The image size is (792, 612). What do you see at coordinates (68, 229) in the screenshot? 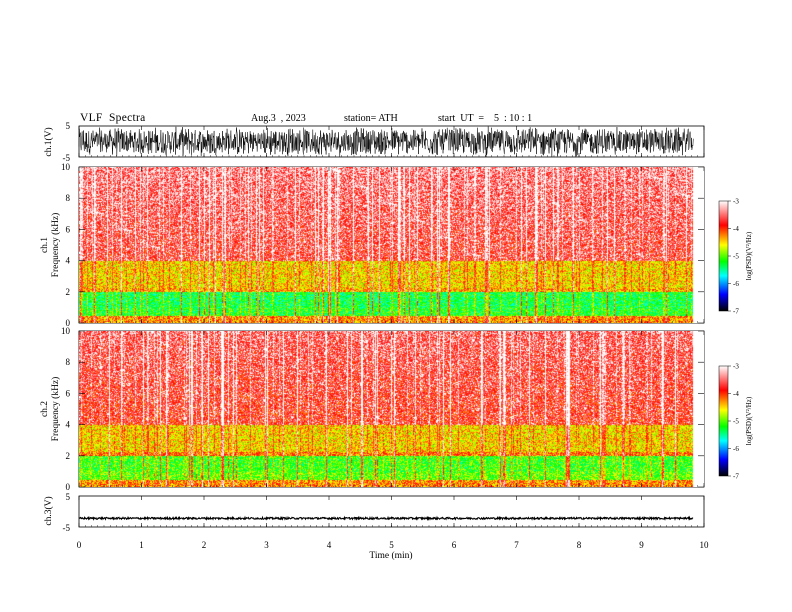
I see `spec1-yticks-tick-6: 6` at bounding box center [68, 229].